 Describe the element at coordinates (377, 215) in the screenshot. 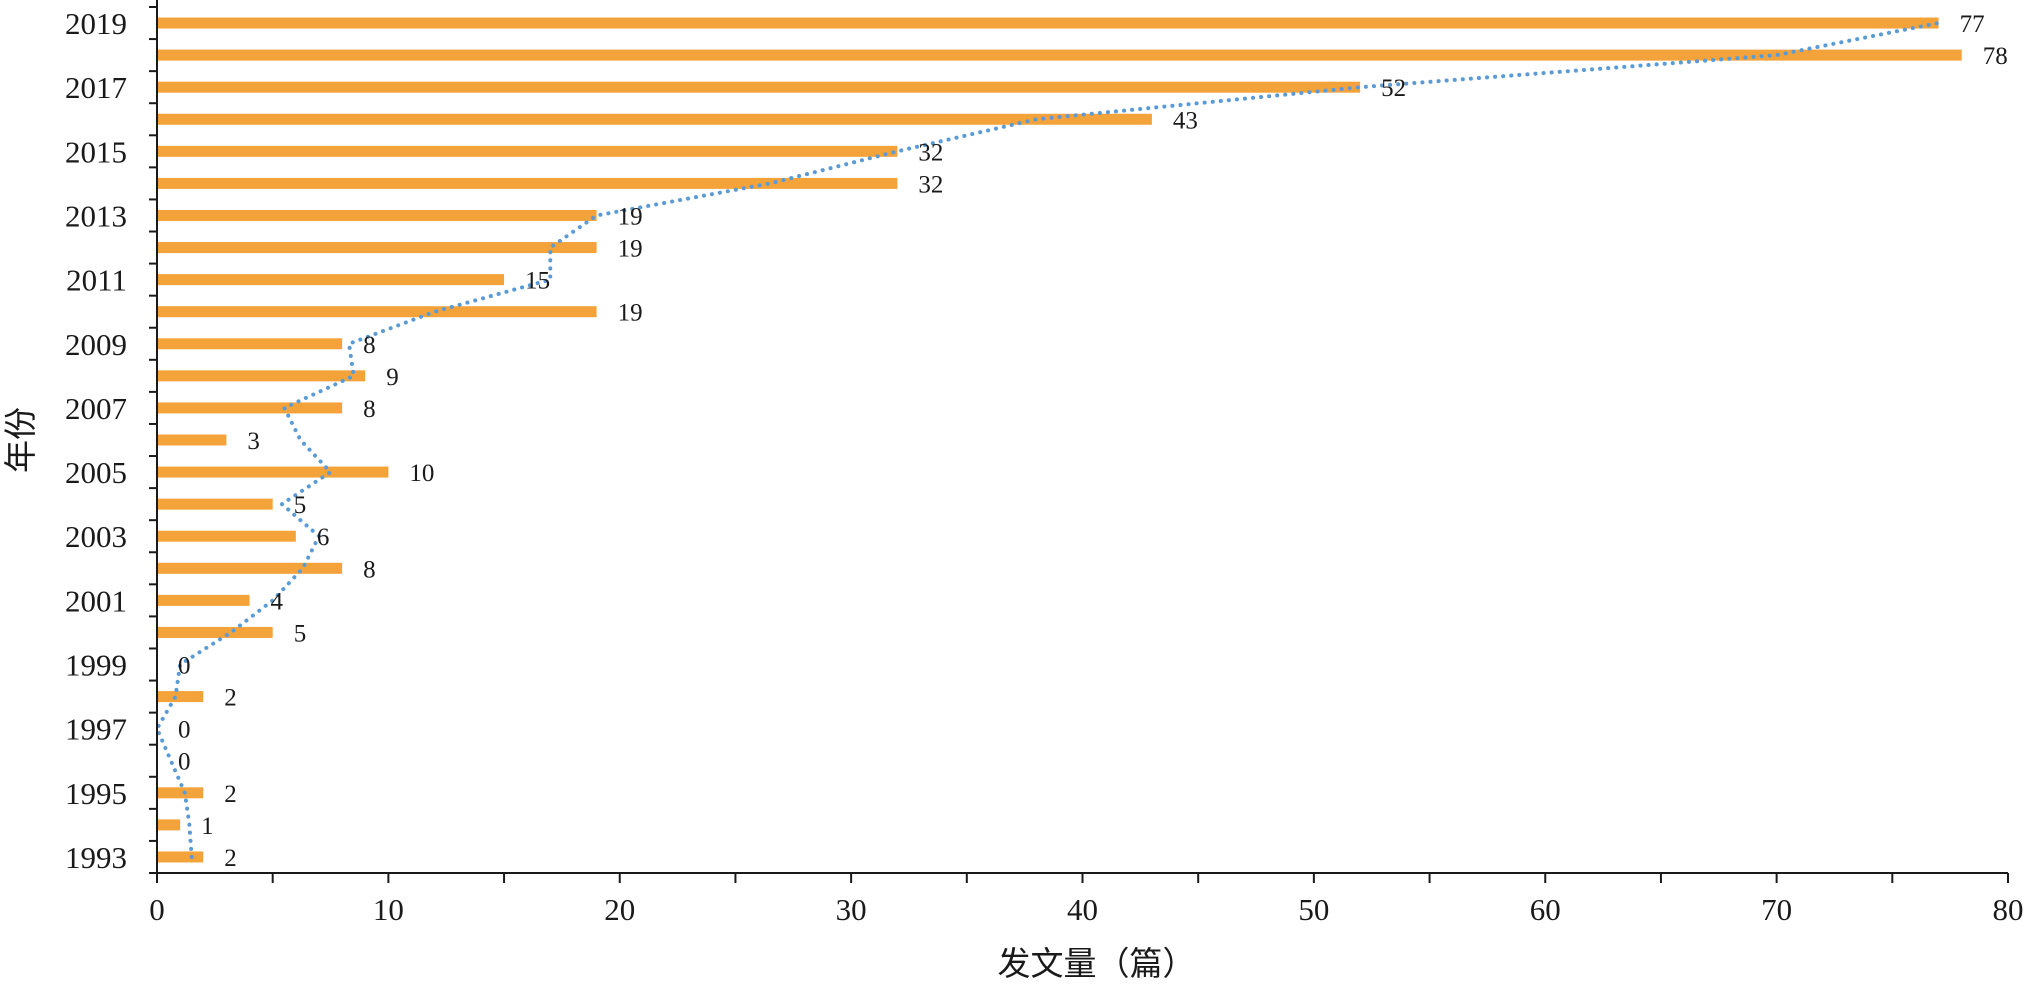

I see `bar-2013` at that location.